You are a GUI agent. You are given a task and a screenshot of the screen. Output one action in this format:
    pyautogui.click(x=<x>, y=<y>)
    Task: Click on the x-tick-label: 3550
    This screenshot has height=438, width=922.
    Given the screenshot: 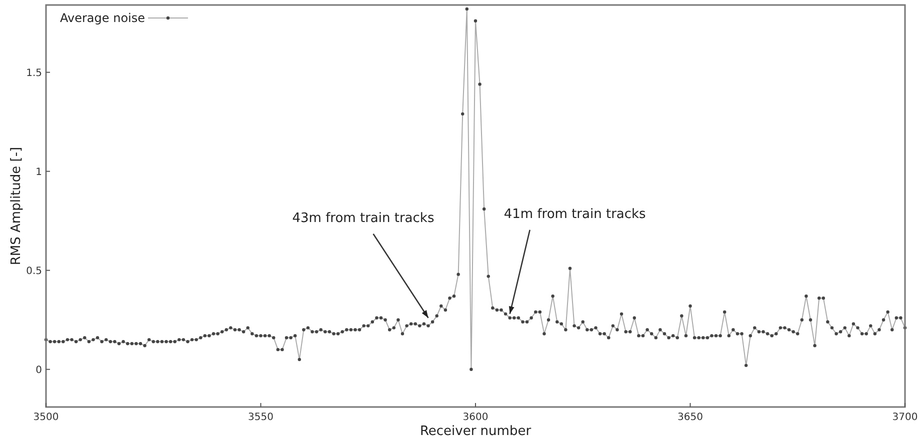 What is the action you would take?
    pyautogui.click(x=261, y=417)
    